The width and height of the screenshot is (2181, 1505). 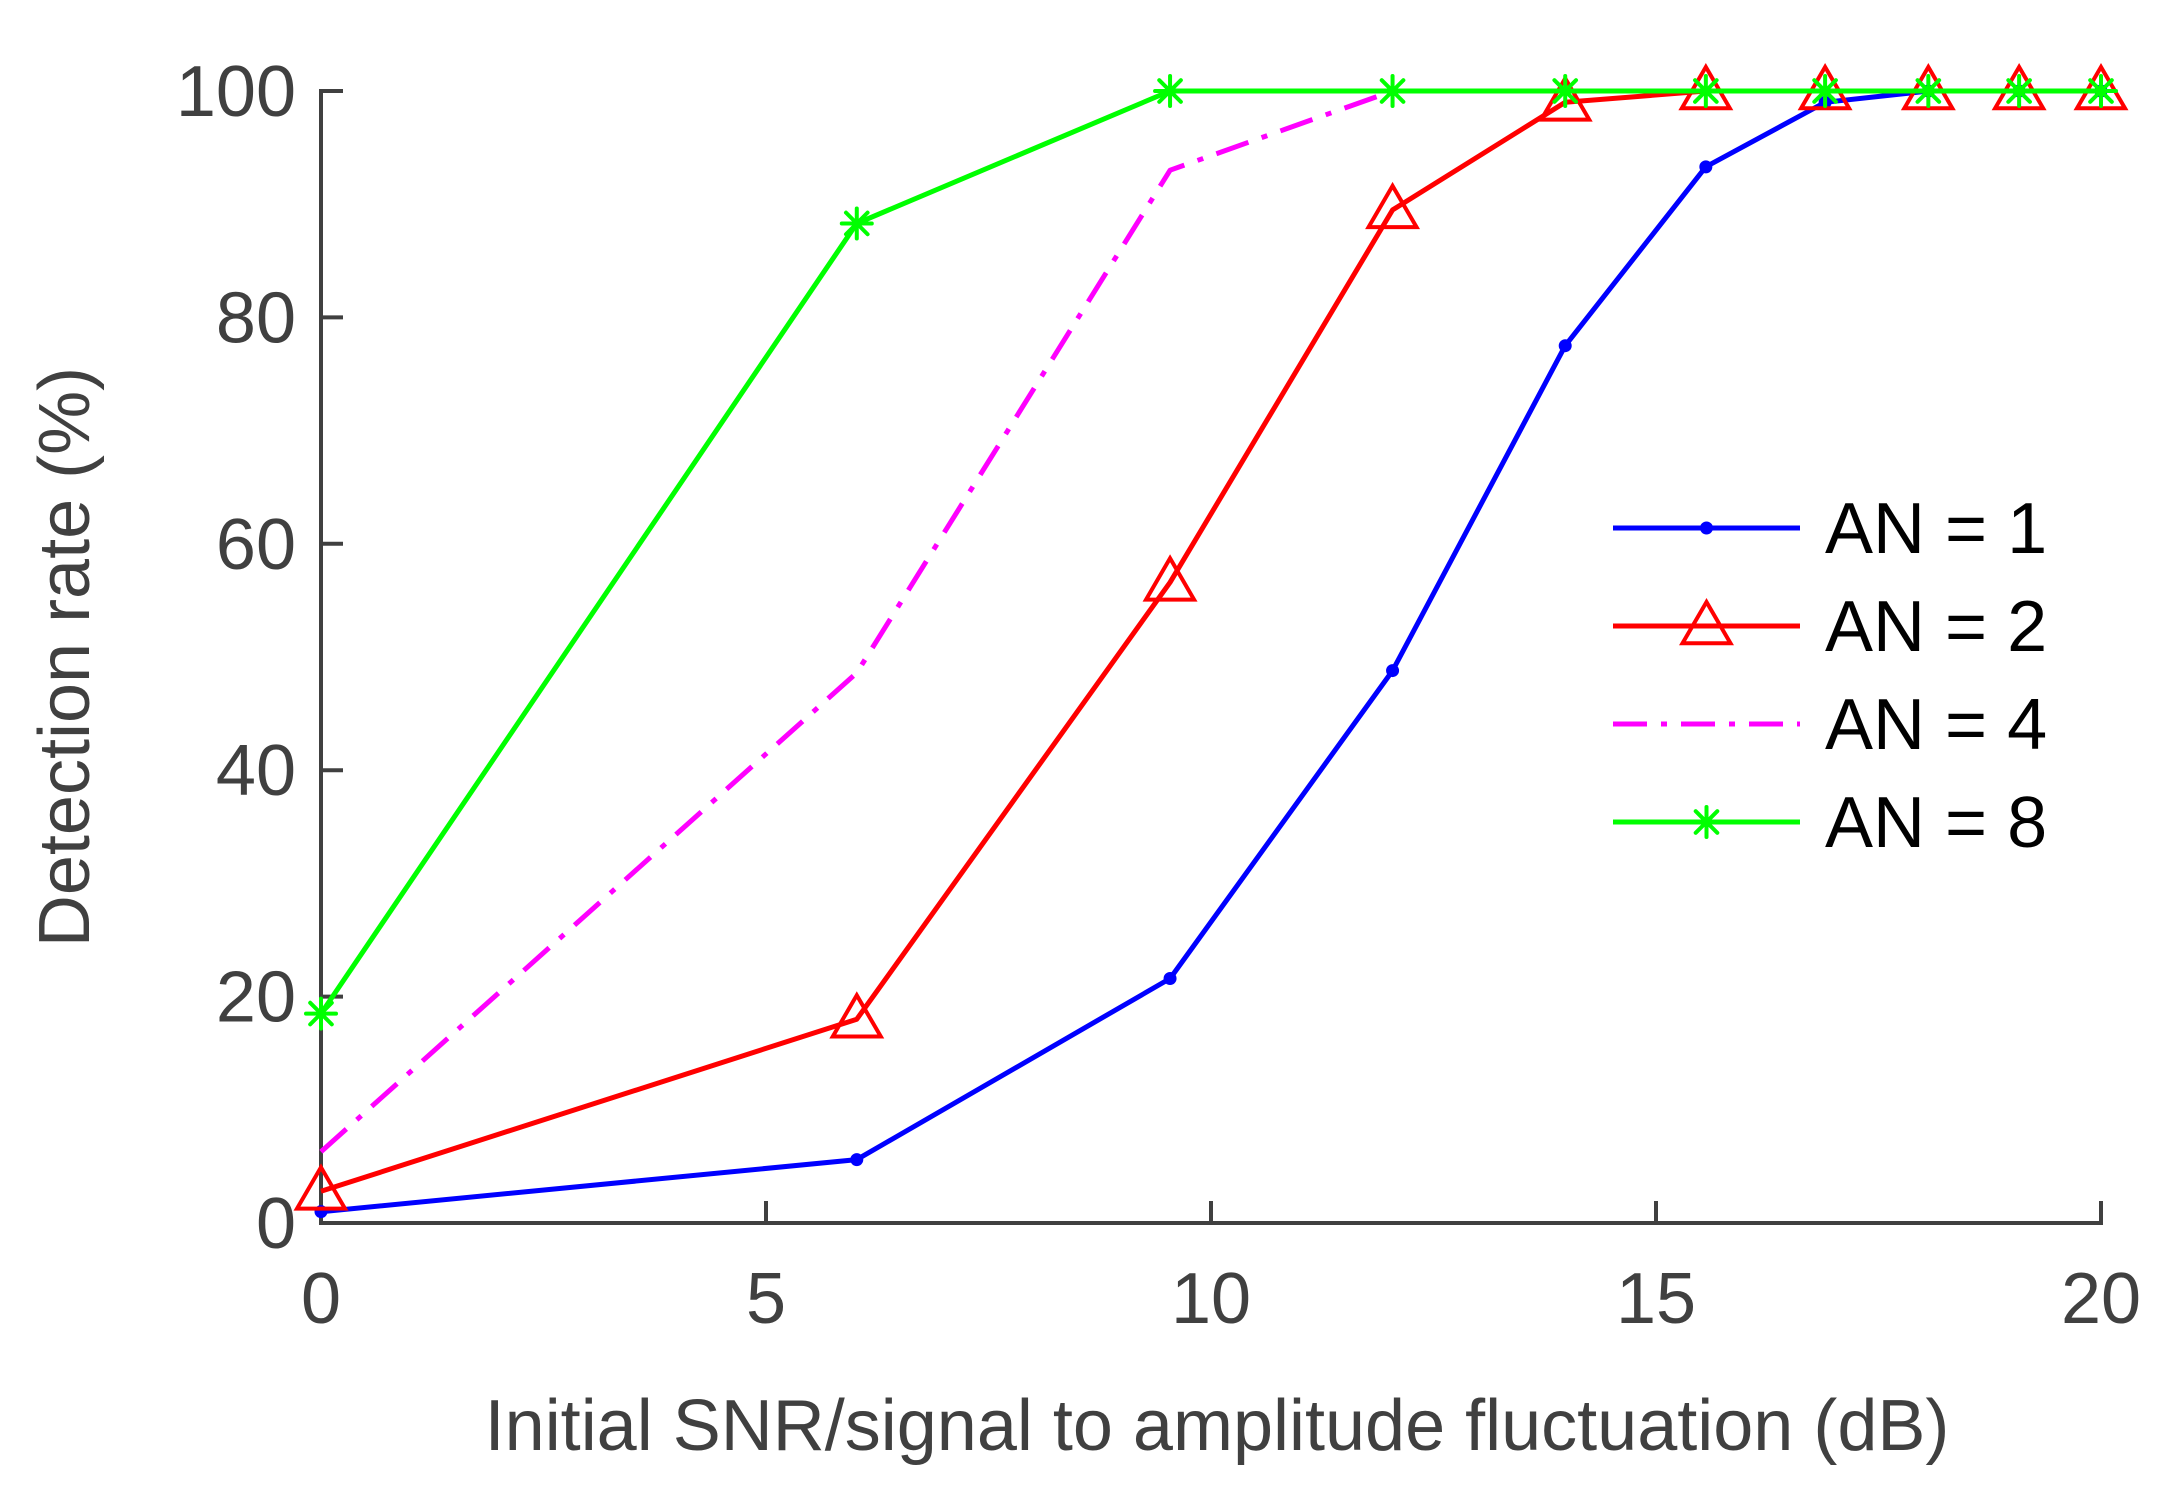 I want to click on legend-item: AN = 2, so click(x=1830, y=627).